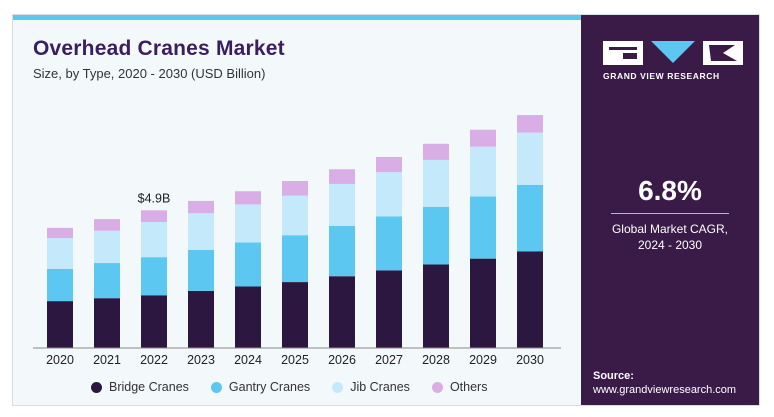 The width and height of the screenshot is (774, 417). I want to click on x-tick-label: 2022, so click(154, 360).